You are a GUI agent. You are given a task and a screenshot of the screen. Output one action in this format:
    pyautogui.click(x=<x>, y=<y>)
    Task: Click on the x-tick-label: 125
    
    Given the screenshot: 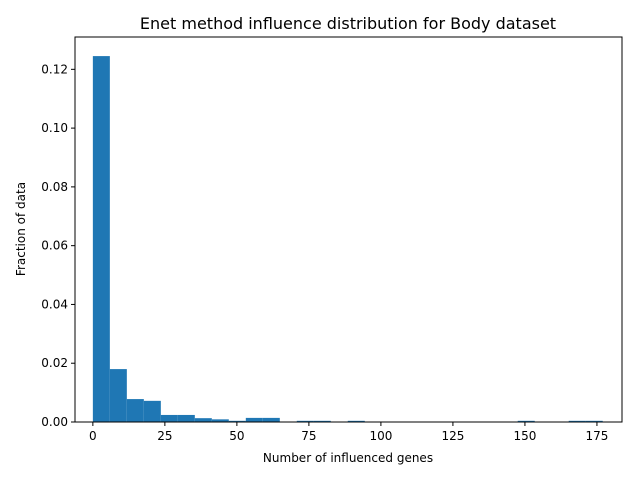 What is the action you would take?
    pyautogui.click(x=452, y=436)
    